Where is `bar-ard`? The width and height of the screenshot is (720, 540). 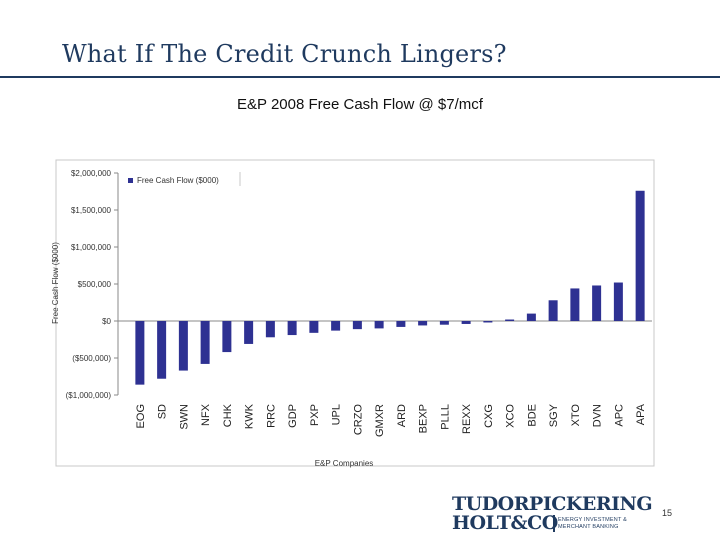 bar-ard is located at coordinates (401, 324).